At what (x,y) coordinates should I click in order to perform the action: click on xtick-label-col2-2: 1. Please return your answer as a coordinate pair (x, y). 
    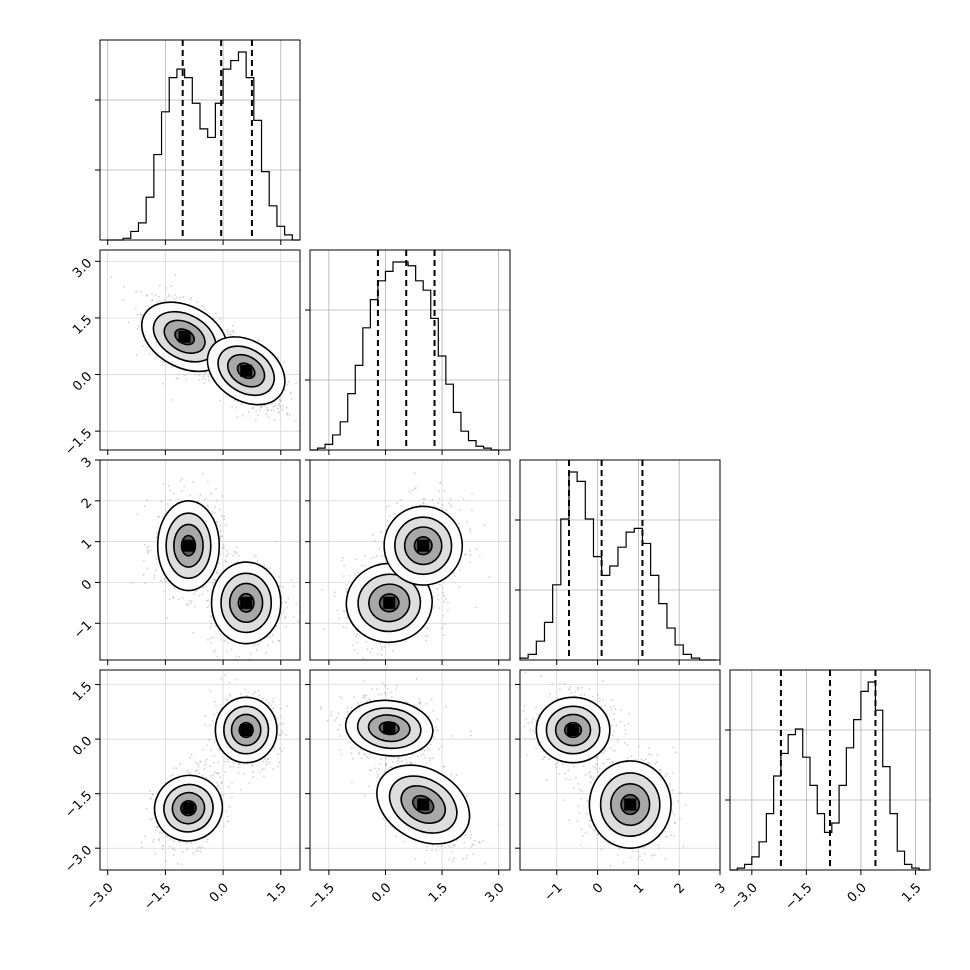
    Looking at the image, I should click on (639, 888).